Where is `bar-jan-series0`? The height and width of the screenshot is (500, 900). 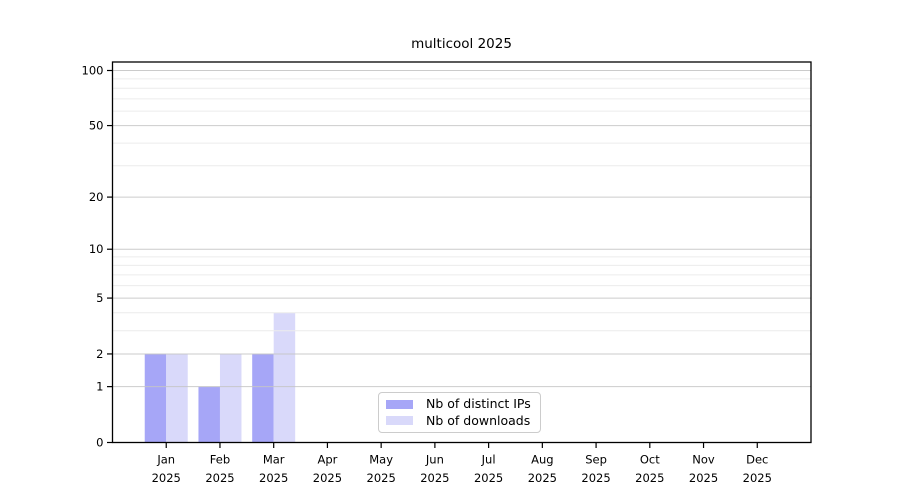
bar-jan-series0 is located at coordinates (155, 398).